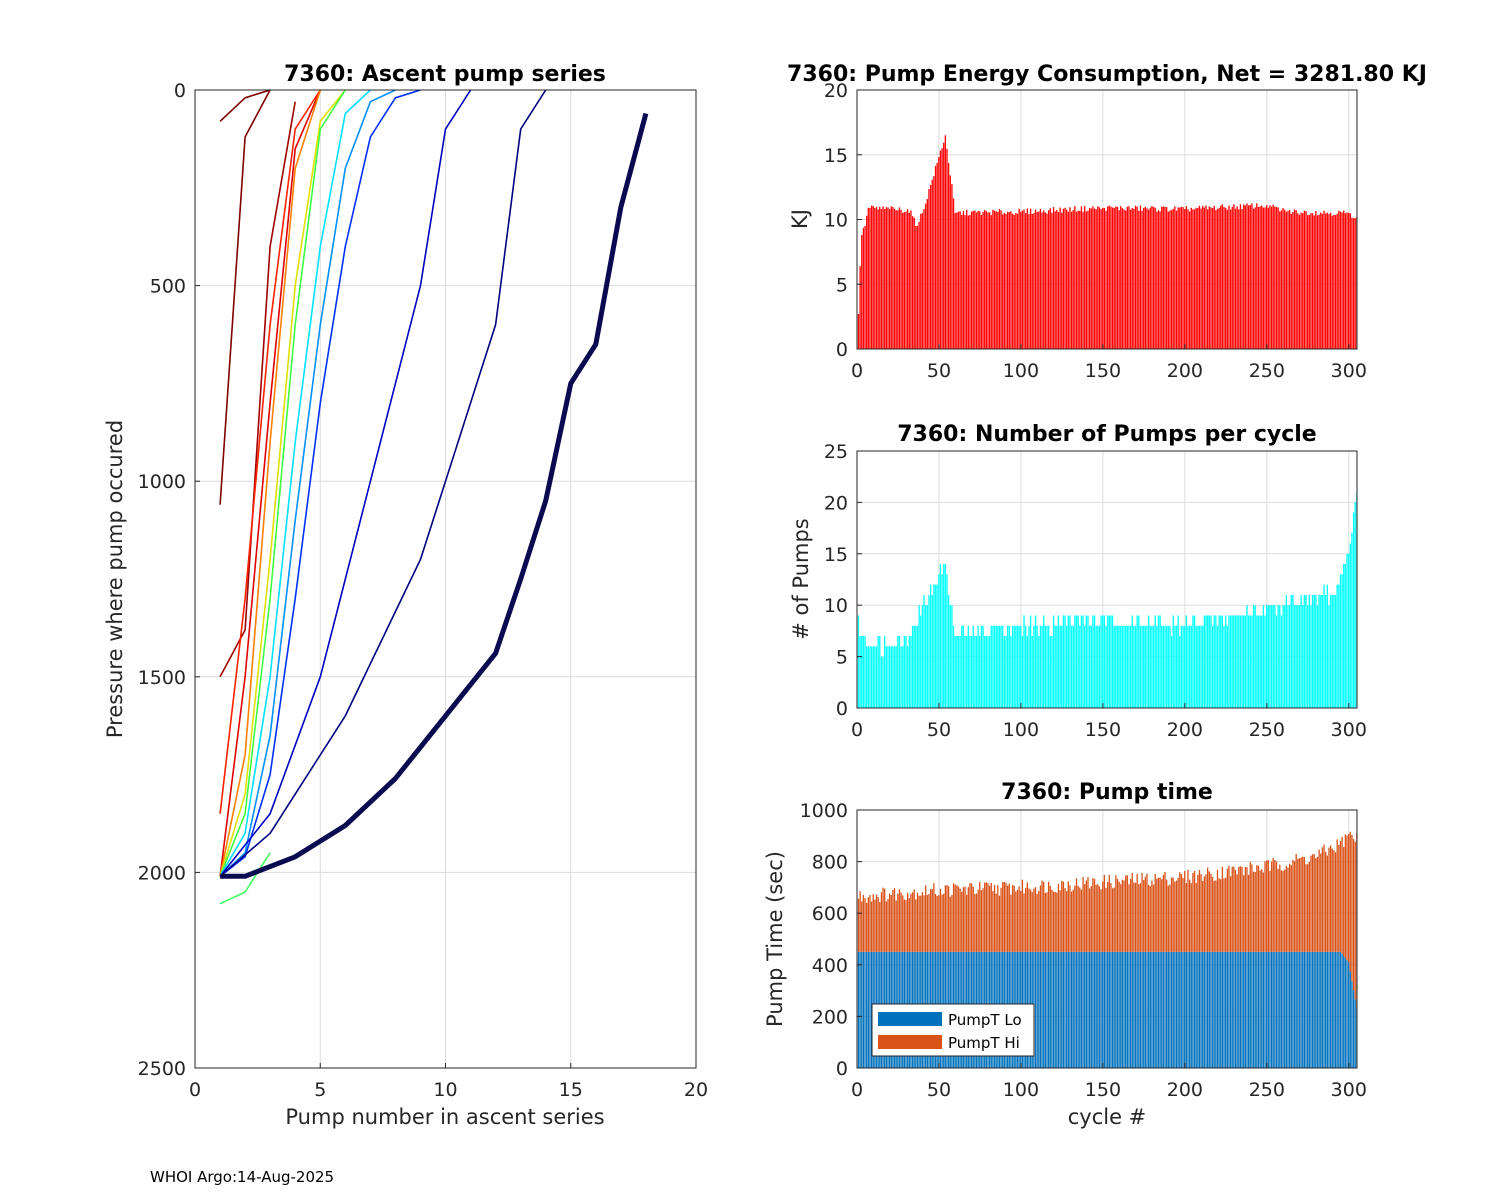  I want to click on legend-label-hi: PumpT Hi, so click(984, 1043).